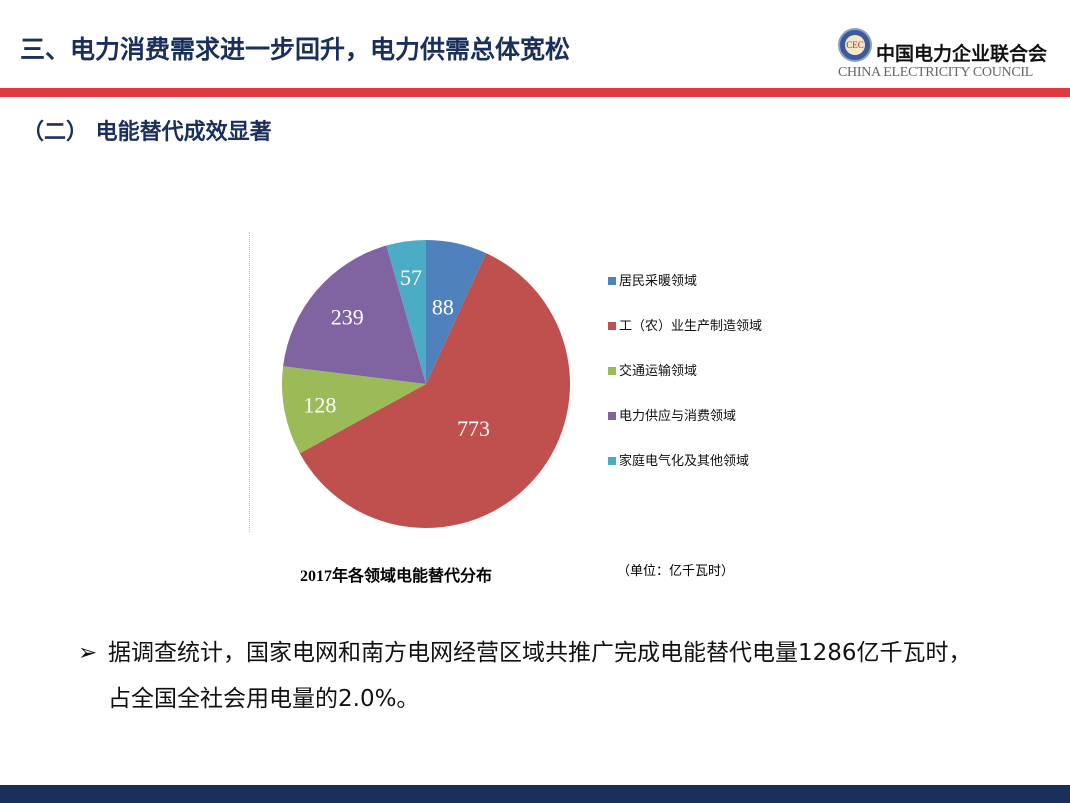 The width and height of the screenshot is (1070, 803). What do you see at coordinates (855, 45) in the screenshot?
I see `cec-seal-icon: CEC` at bounding box center [855, 45].